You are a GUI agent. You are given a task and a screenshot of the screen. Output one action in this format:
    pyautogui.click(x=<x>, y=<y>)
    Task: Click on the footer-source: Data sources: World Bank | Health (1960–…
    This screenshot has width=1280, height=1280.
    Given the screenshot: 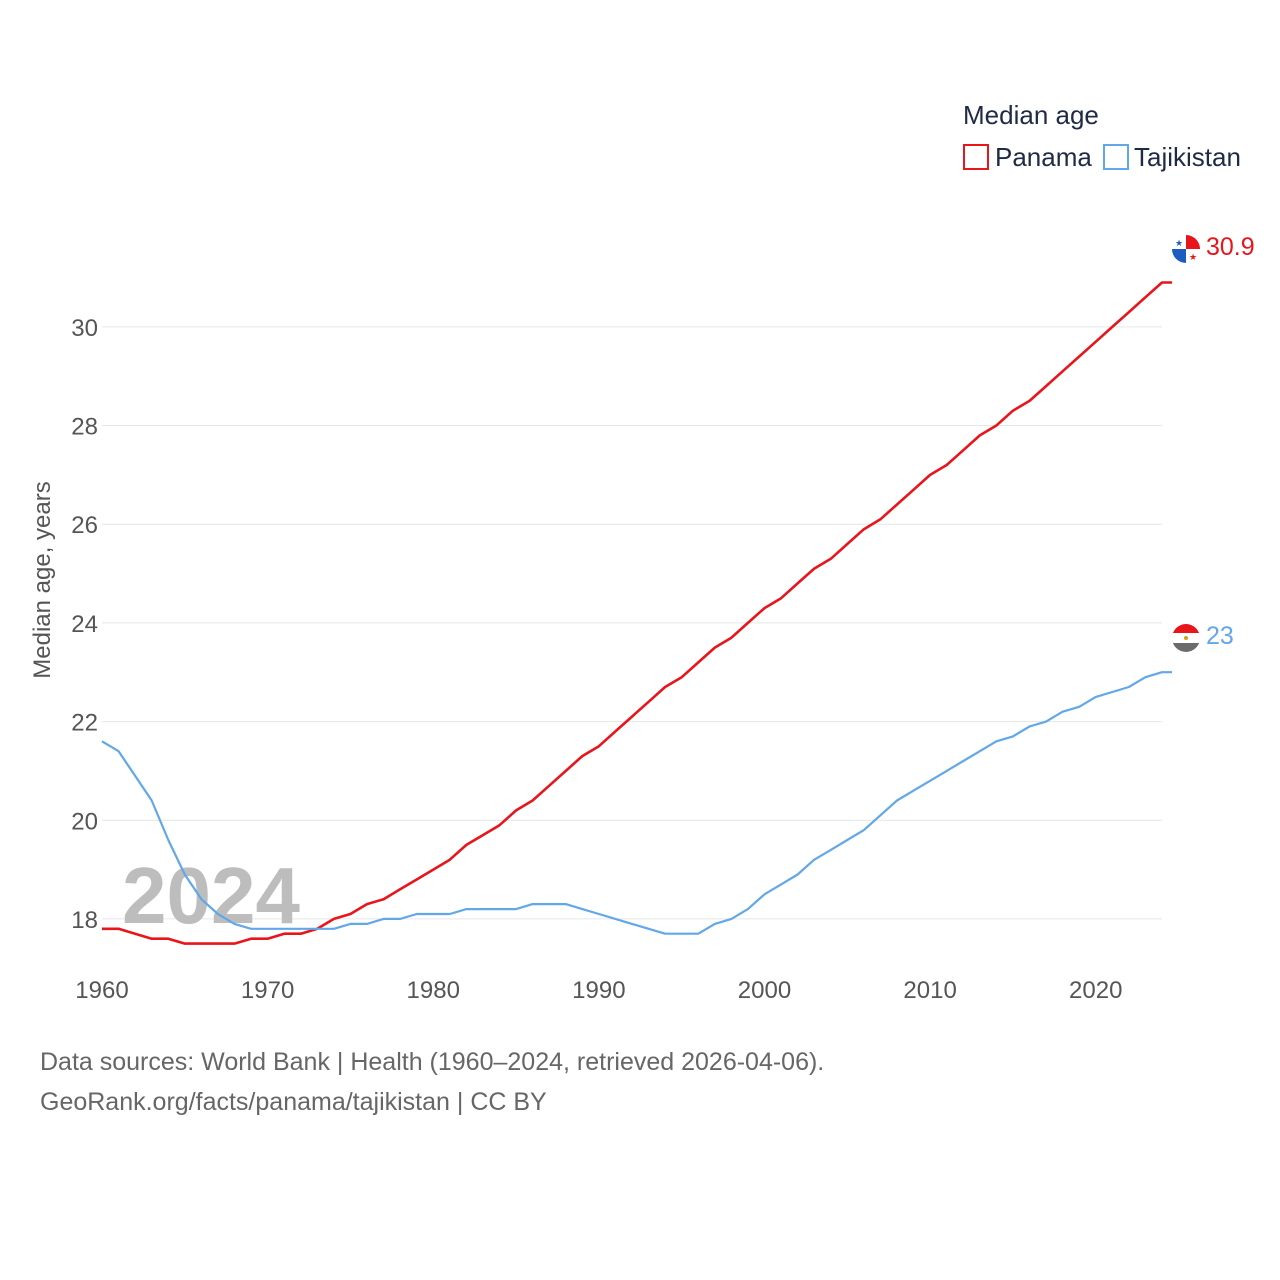 What is the action you would take?
    pyautogui.click(x=432, y=1062)
    